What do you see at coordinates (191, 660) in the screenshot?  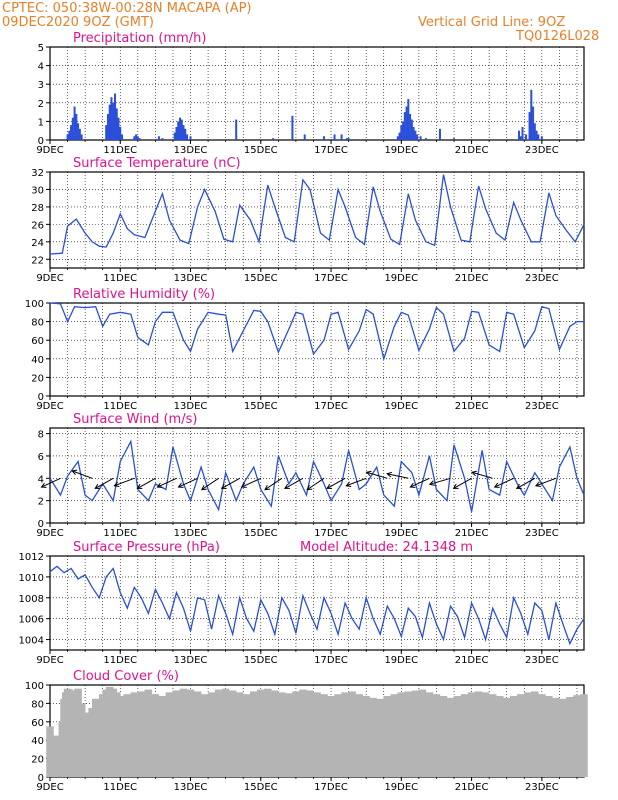 I see `pressure-xtick-label: 13DEC` at bounding box center [191, 660].